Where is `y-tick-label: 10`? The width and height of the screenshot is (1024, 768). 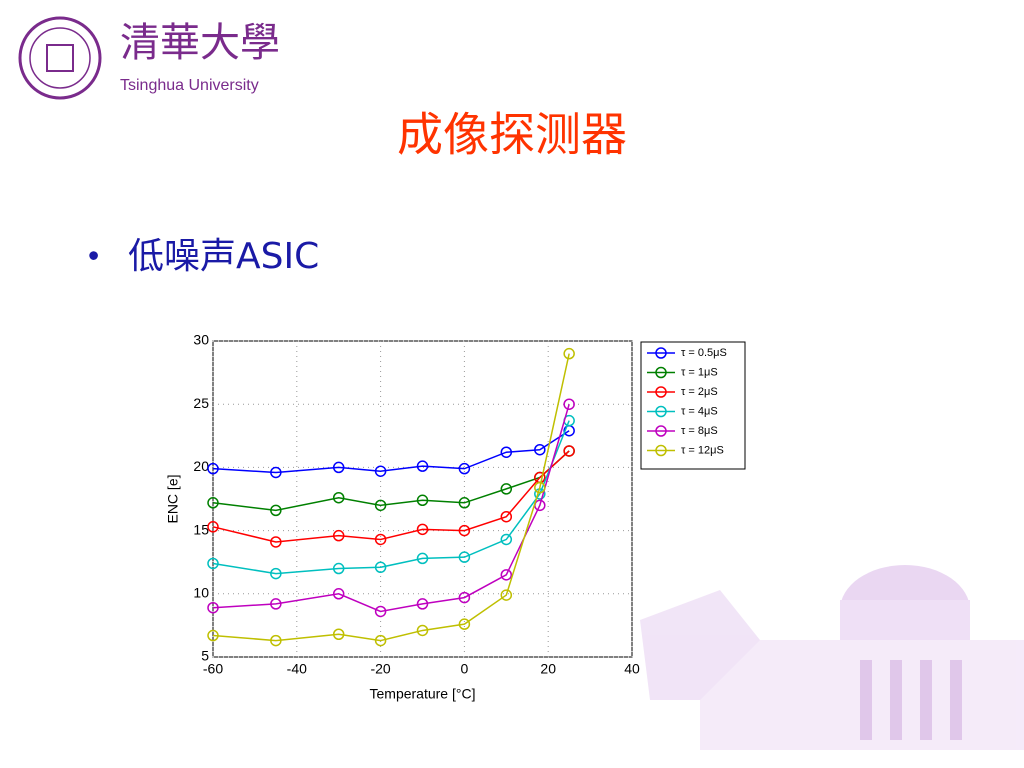 y-tick-label: 10 is located at coordinates (201, 593).